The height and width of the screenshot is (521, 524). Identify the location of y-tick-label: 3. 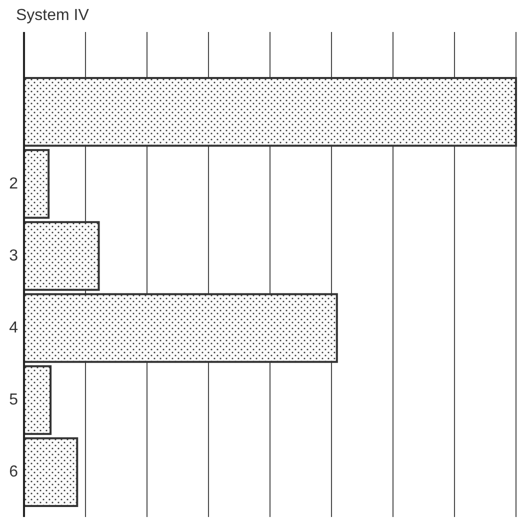
(13, 255).